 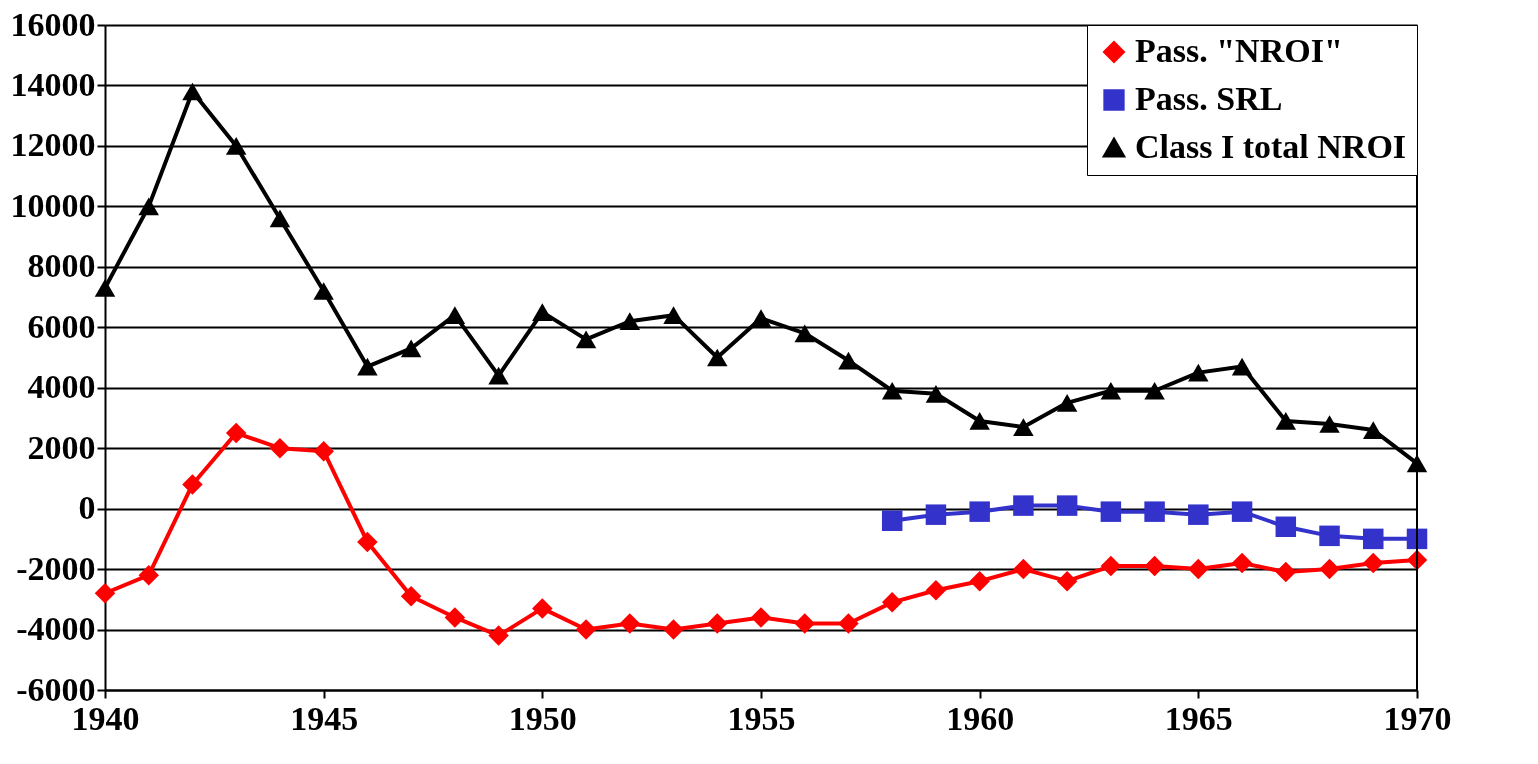 What do you see at coordinates (1417, 718) in the screenshot?
I see `x-tick-label: 1970` at bounding box center [1417, 718].